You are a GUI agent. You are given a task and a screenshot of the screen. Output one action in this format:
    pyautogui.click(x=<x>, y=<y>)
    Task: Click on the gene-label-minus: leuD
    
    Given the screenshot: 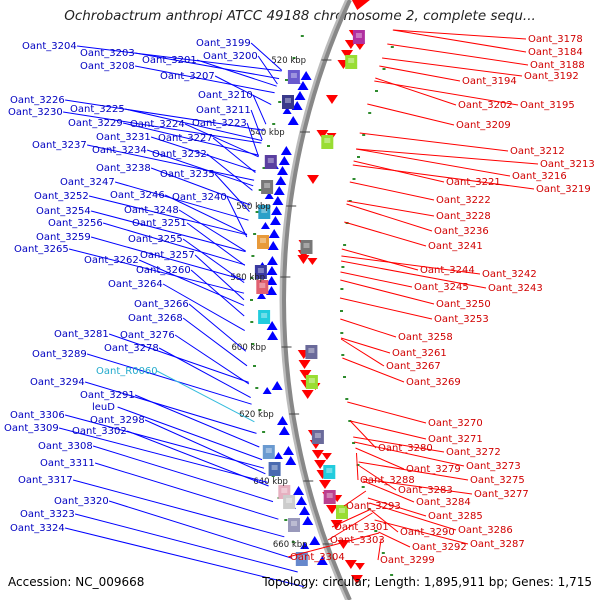 What is the action you would take?
    pyautogui.click(x=103, y=407)
    